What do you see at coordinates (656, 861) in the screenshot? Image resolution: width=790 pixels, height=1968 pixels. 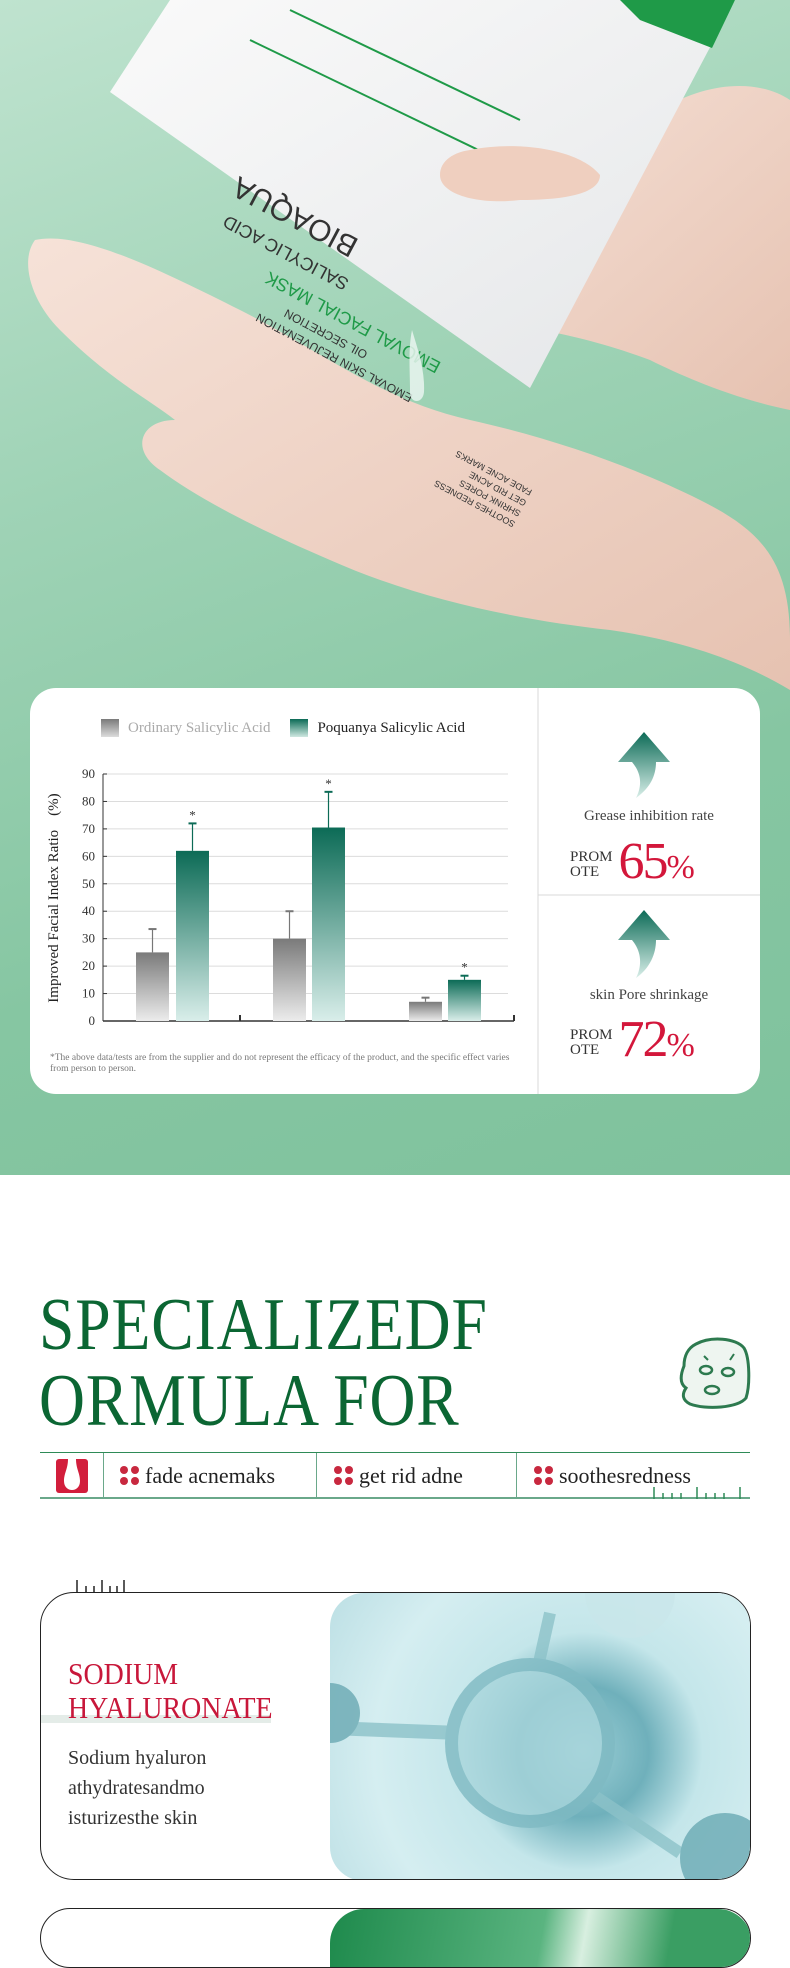 I see `stat-value: 65%` at bounding box center [656, 861].